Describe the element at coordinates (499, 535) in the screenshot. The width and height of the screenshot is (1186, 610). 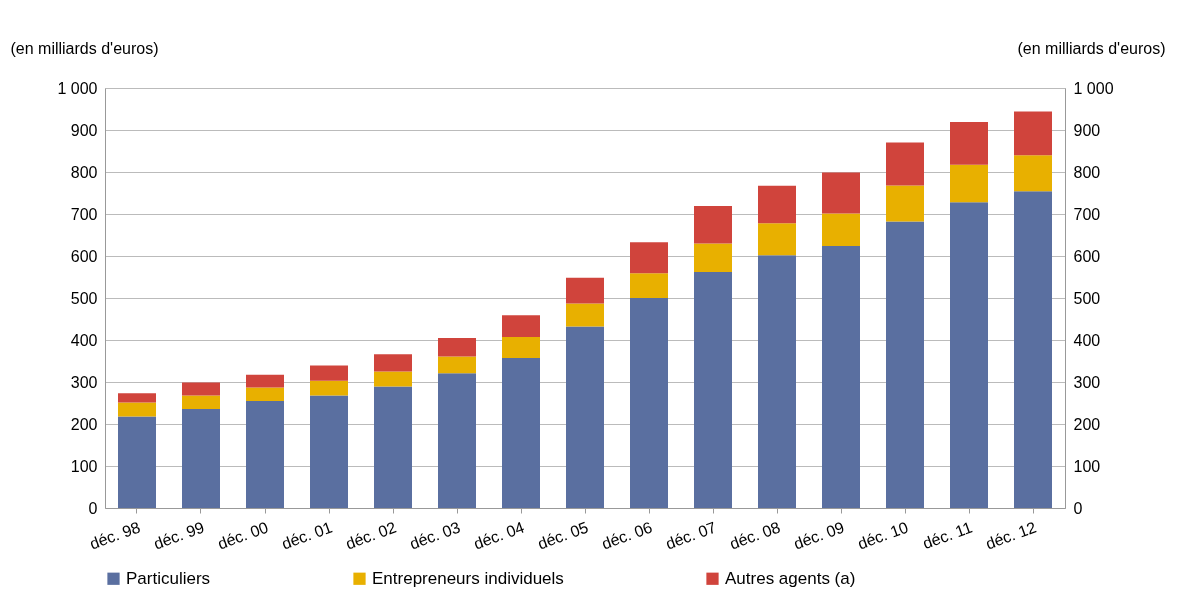
I see `x-tick-label: déc. 04` at that location.